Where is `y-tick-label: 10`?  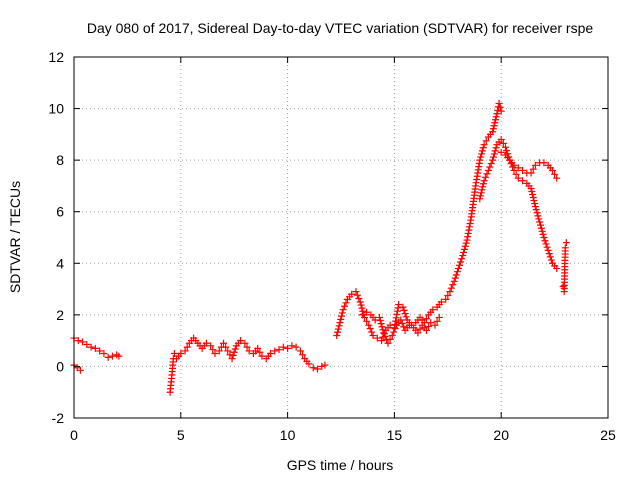
y-tick-label: 10 is located at coordinates (56, 109).